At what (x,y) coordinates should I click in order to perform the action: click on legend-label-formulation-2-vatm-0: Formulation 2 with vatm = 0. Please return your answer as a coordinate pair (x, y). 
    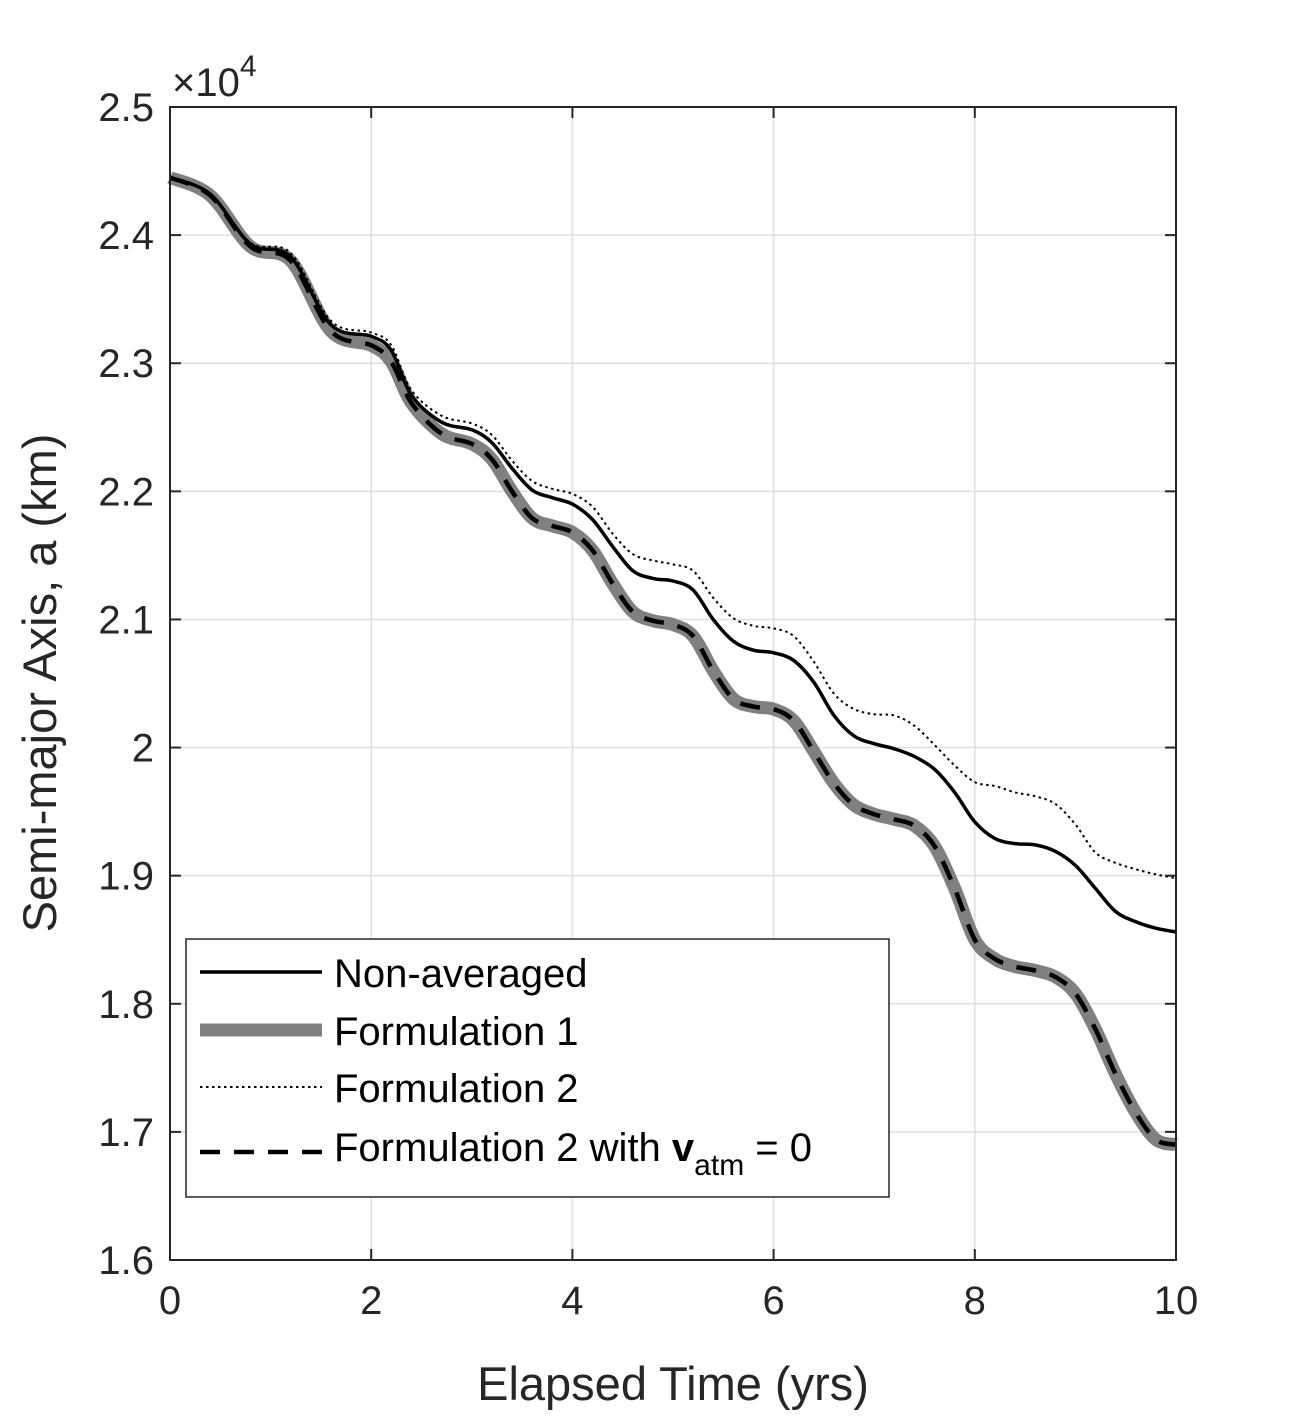
    Looking at the image, I should click on (573, 1154).